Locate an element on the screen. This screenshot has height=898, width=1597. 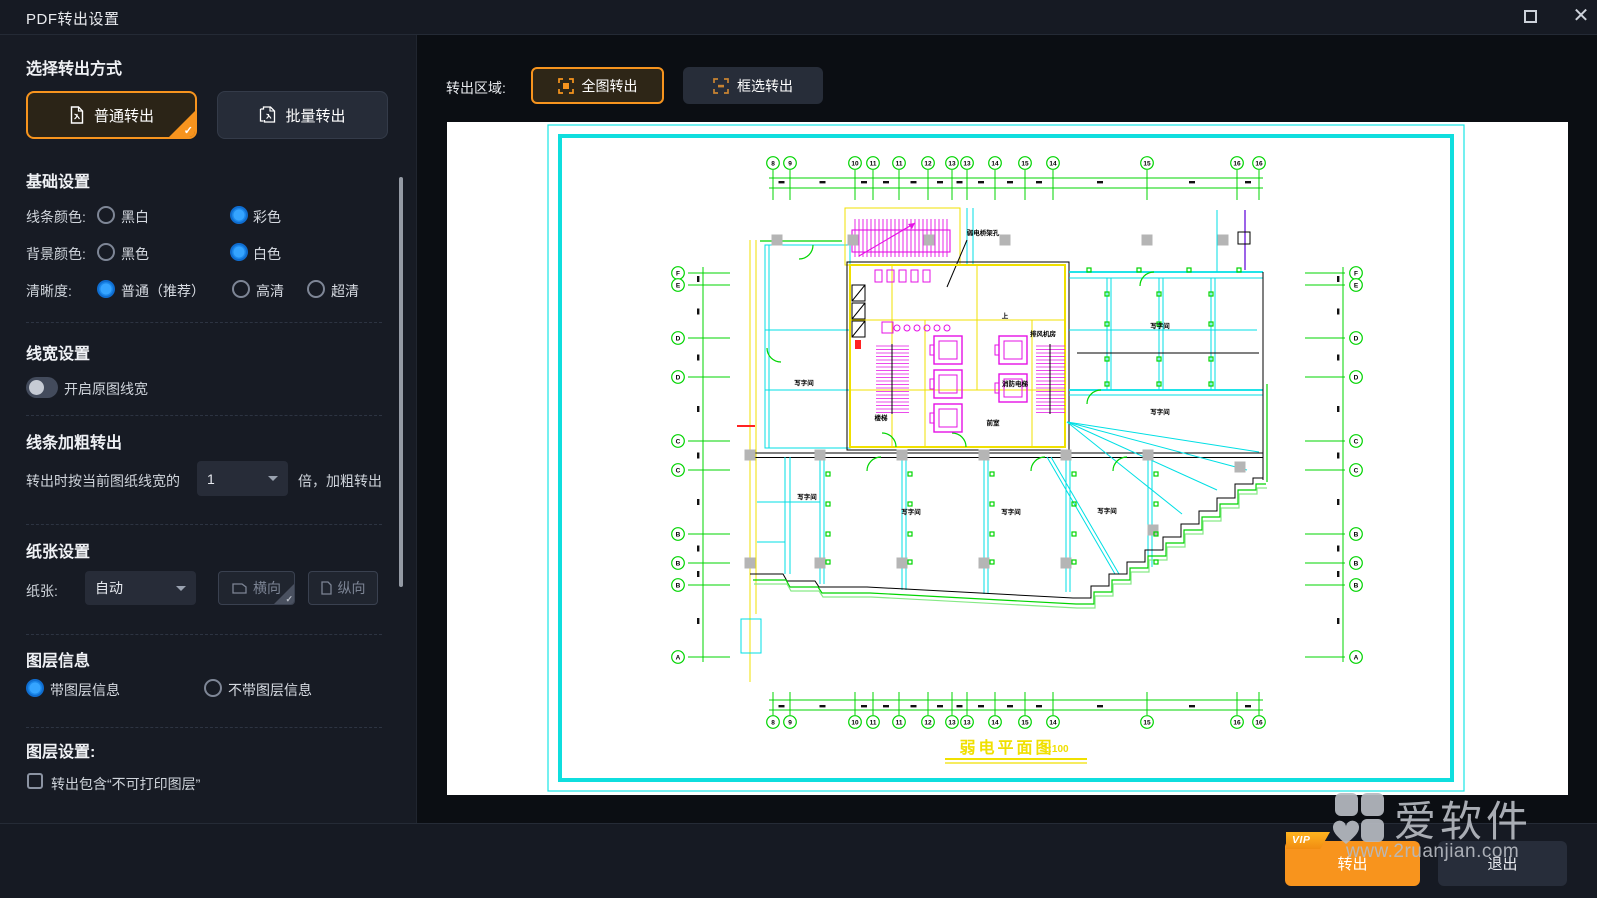
landscape-page-icon is located at coordinates (239, 588).